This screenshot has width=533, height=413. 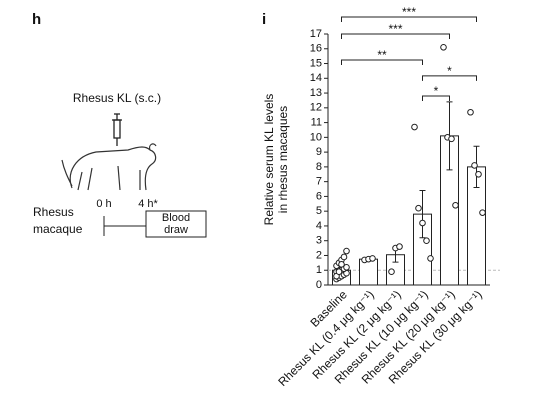 I want to click on y-tick-label: 3, so click(x=319, y=241).